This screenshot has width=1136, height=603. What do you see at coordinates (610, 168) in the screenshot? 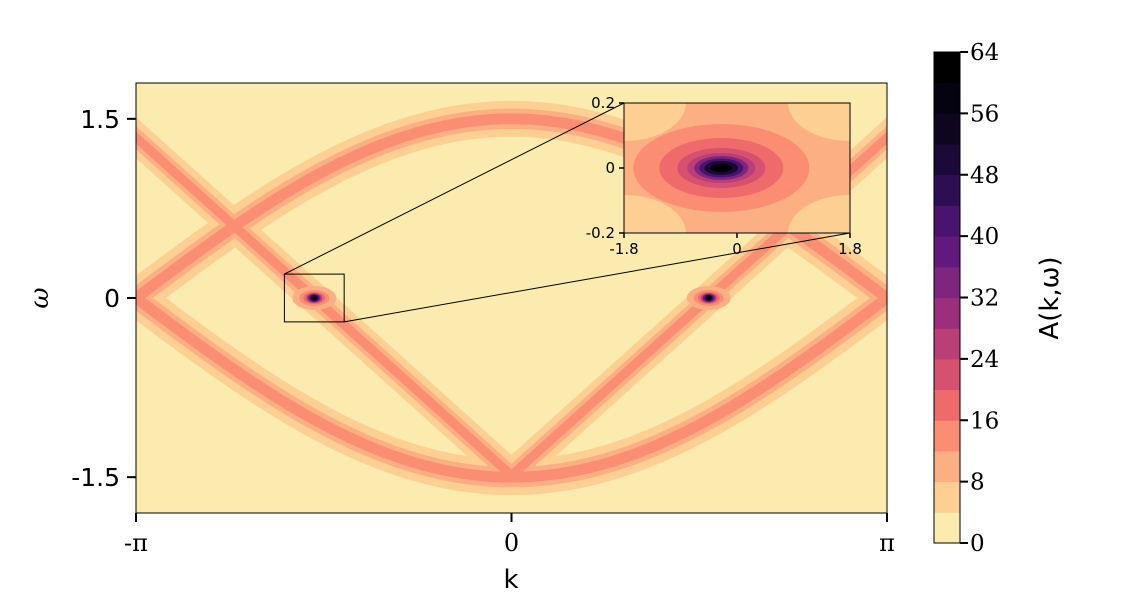
I see `inset-y-tick-label: 0` at bounding box center [610, 168].